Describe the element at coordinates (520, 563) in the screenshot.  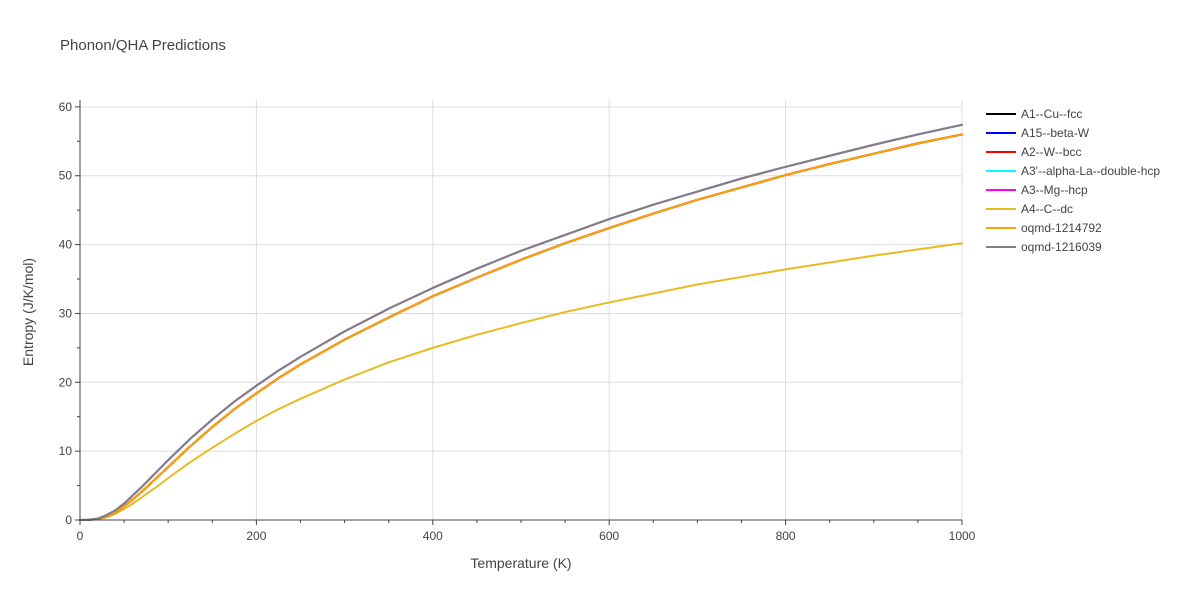
I see `x-axis-title: Temperature (K)` at that location.